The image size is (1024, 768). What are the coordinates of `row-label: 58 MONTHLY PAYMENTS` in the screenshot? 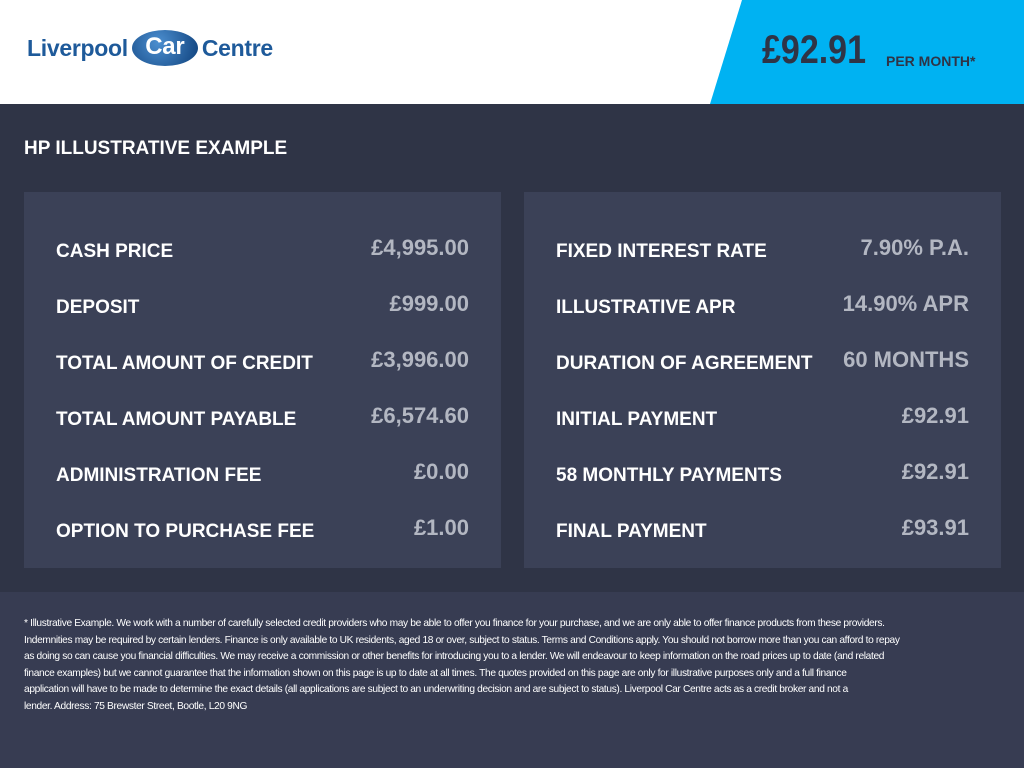 It's located at (669, 475).